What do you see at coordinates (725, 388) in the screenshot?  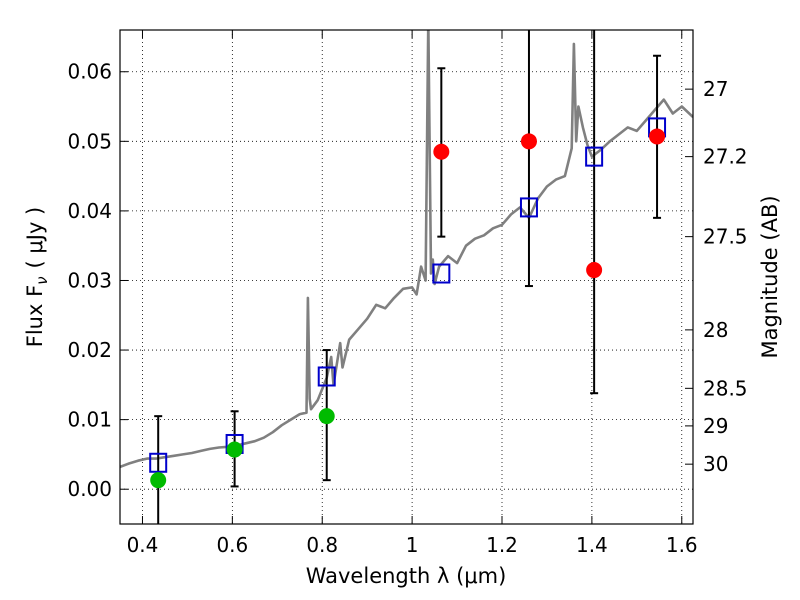 I see `y2-tick-label: 28.5` at bounding box center [725, 388].